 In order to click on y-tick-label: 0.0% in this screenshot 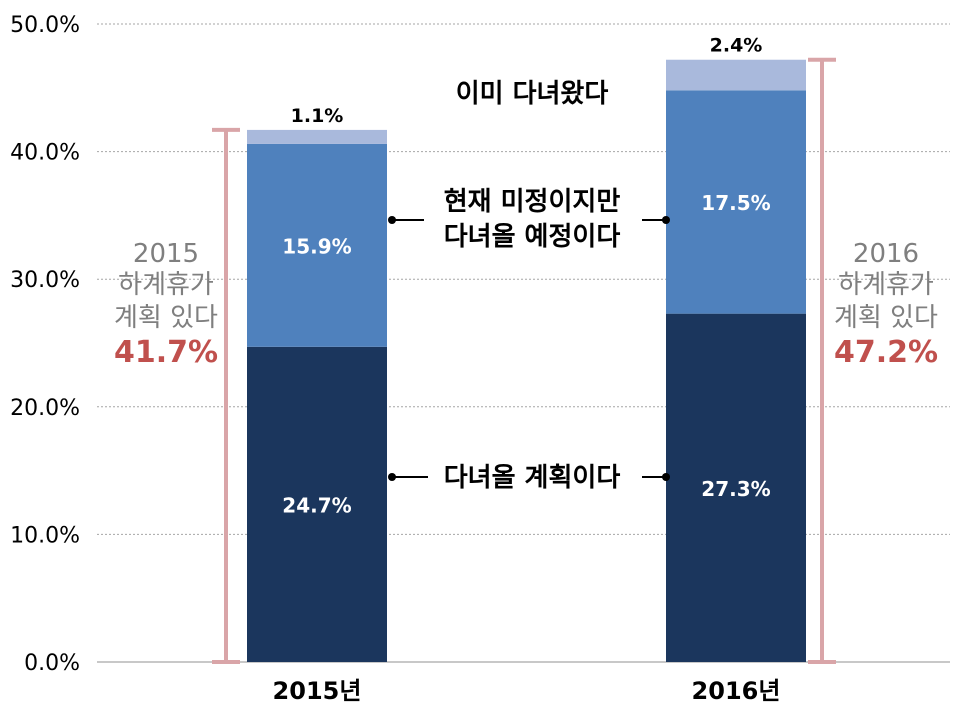, I will do `click(52, 663)`.